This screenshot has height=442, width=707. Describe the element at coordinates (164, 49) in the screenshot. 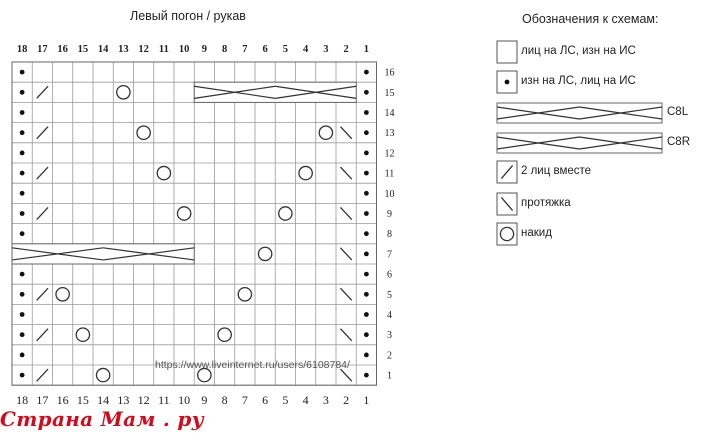

I see `column-number-top: 11` at that location.